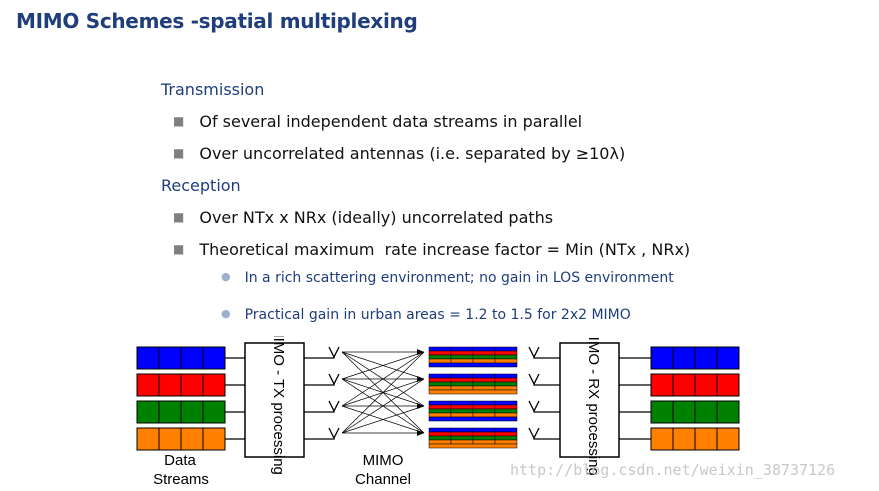  Describe the element at coordinates (180, 460) in the screenshot. I see `data-streams-label-line1: Data` at that location.